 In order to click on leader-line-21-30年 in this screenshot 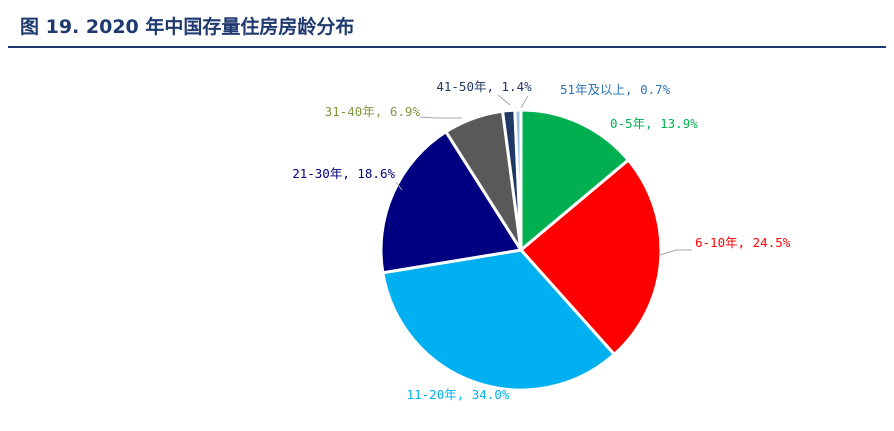, I will do `click(399, 186)`.